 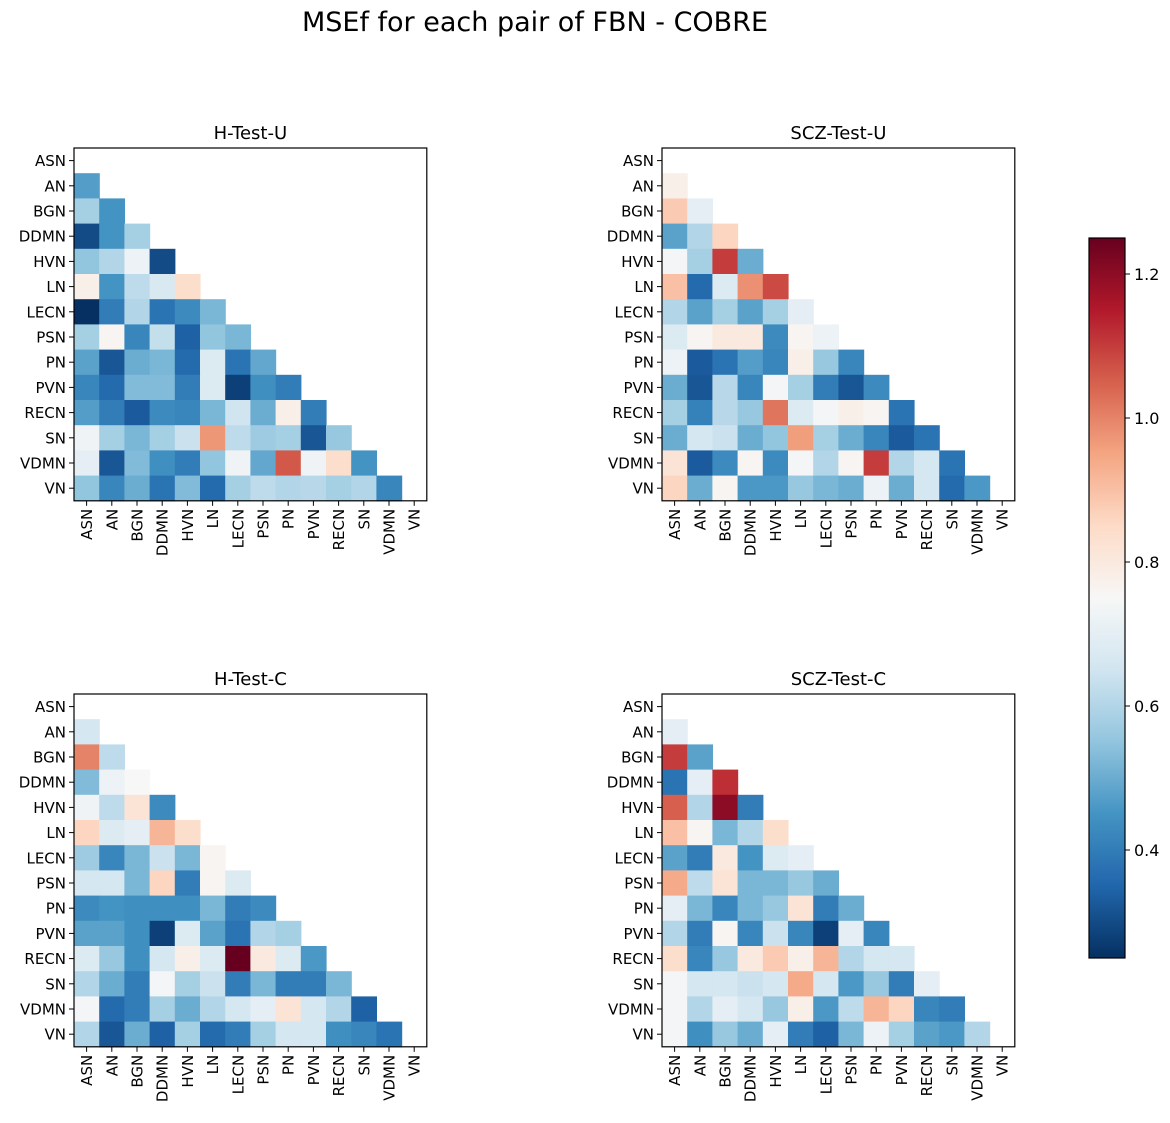 I want to click on y-tick-label: PN, so click(x=56, y=909).